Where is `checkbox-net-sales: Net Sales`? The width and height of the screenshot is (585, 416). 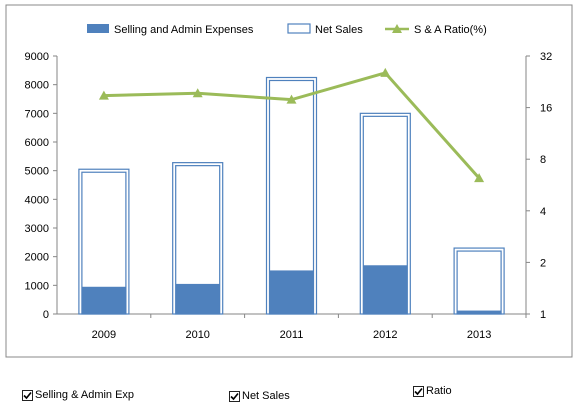 checkbox-net-sales: Net Sales is located at coordinates (259, 396).